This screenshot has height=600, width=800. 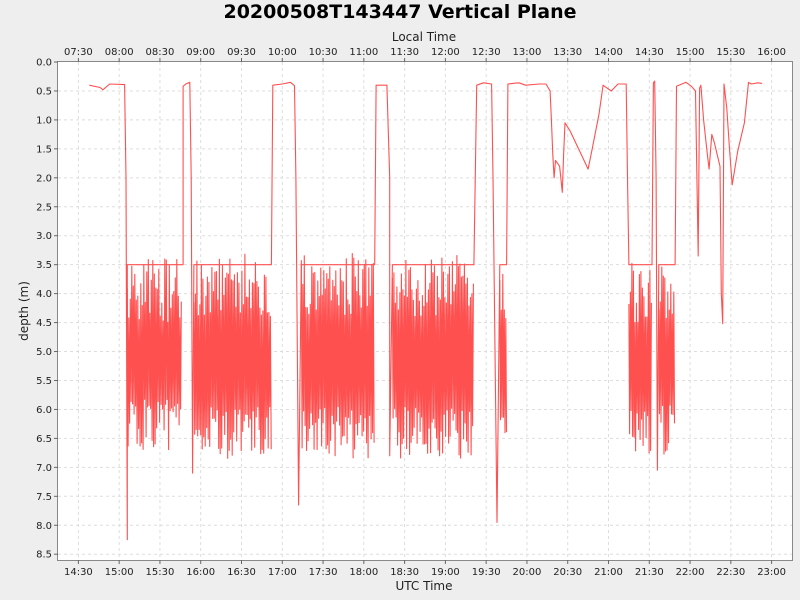 What do you see at coordinates (690, 572) in the screenshot?
I see `x-tick-label: 22:00` at bounding box center [690, 572].